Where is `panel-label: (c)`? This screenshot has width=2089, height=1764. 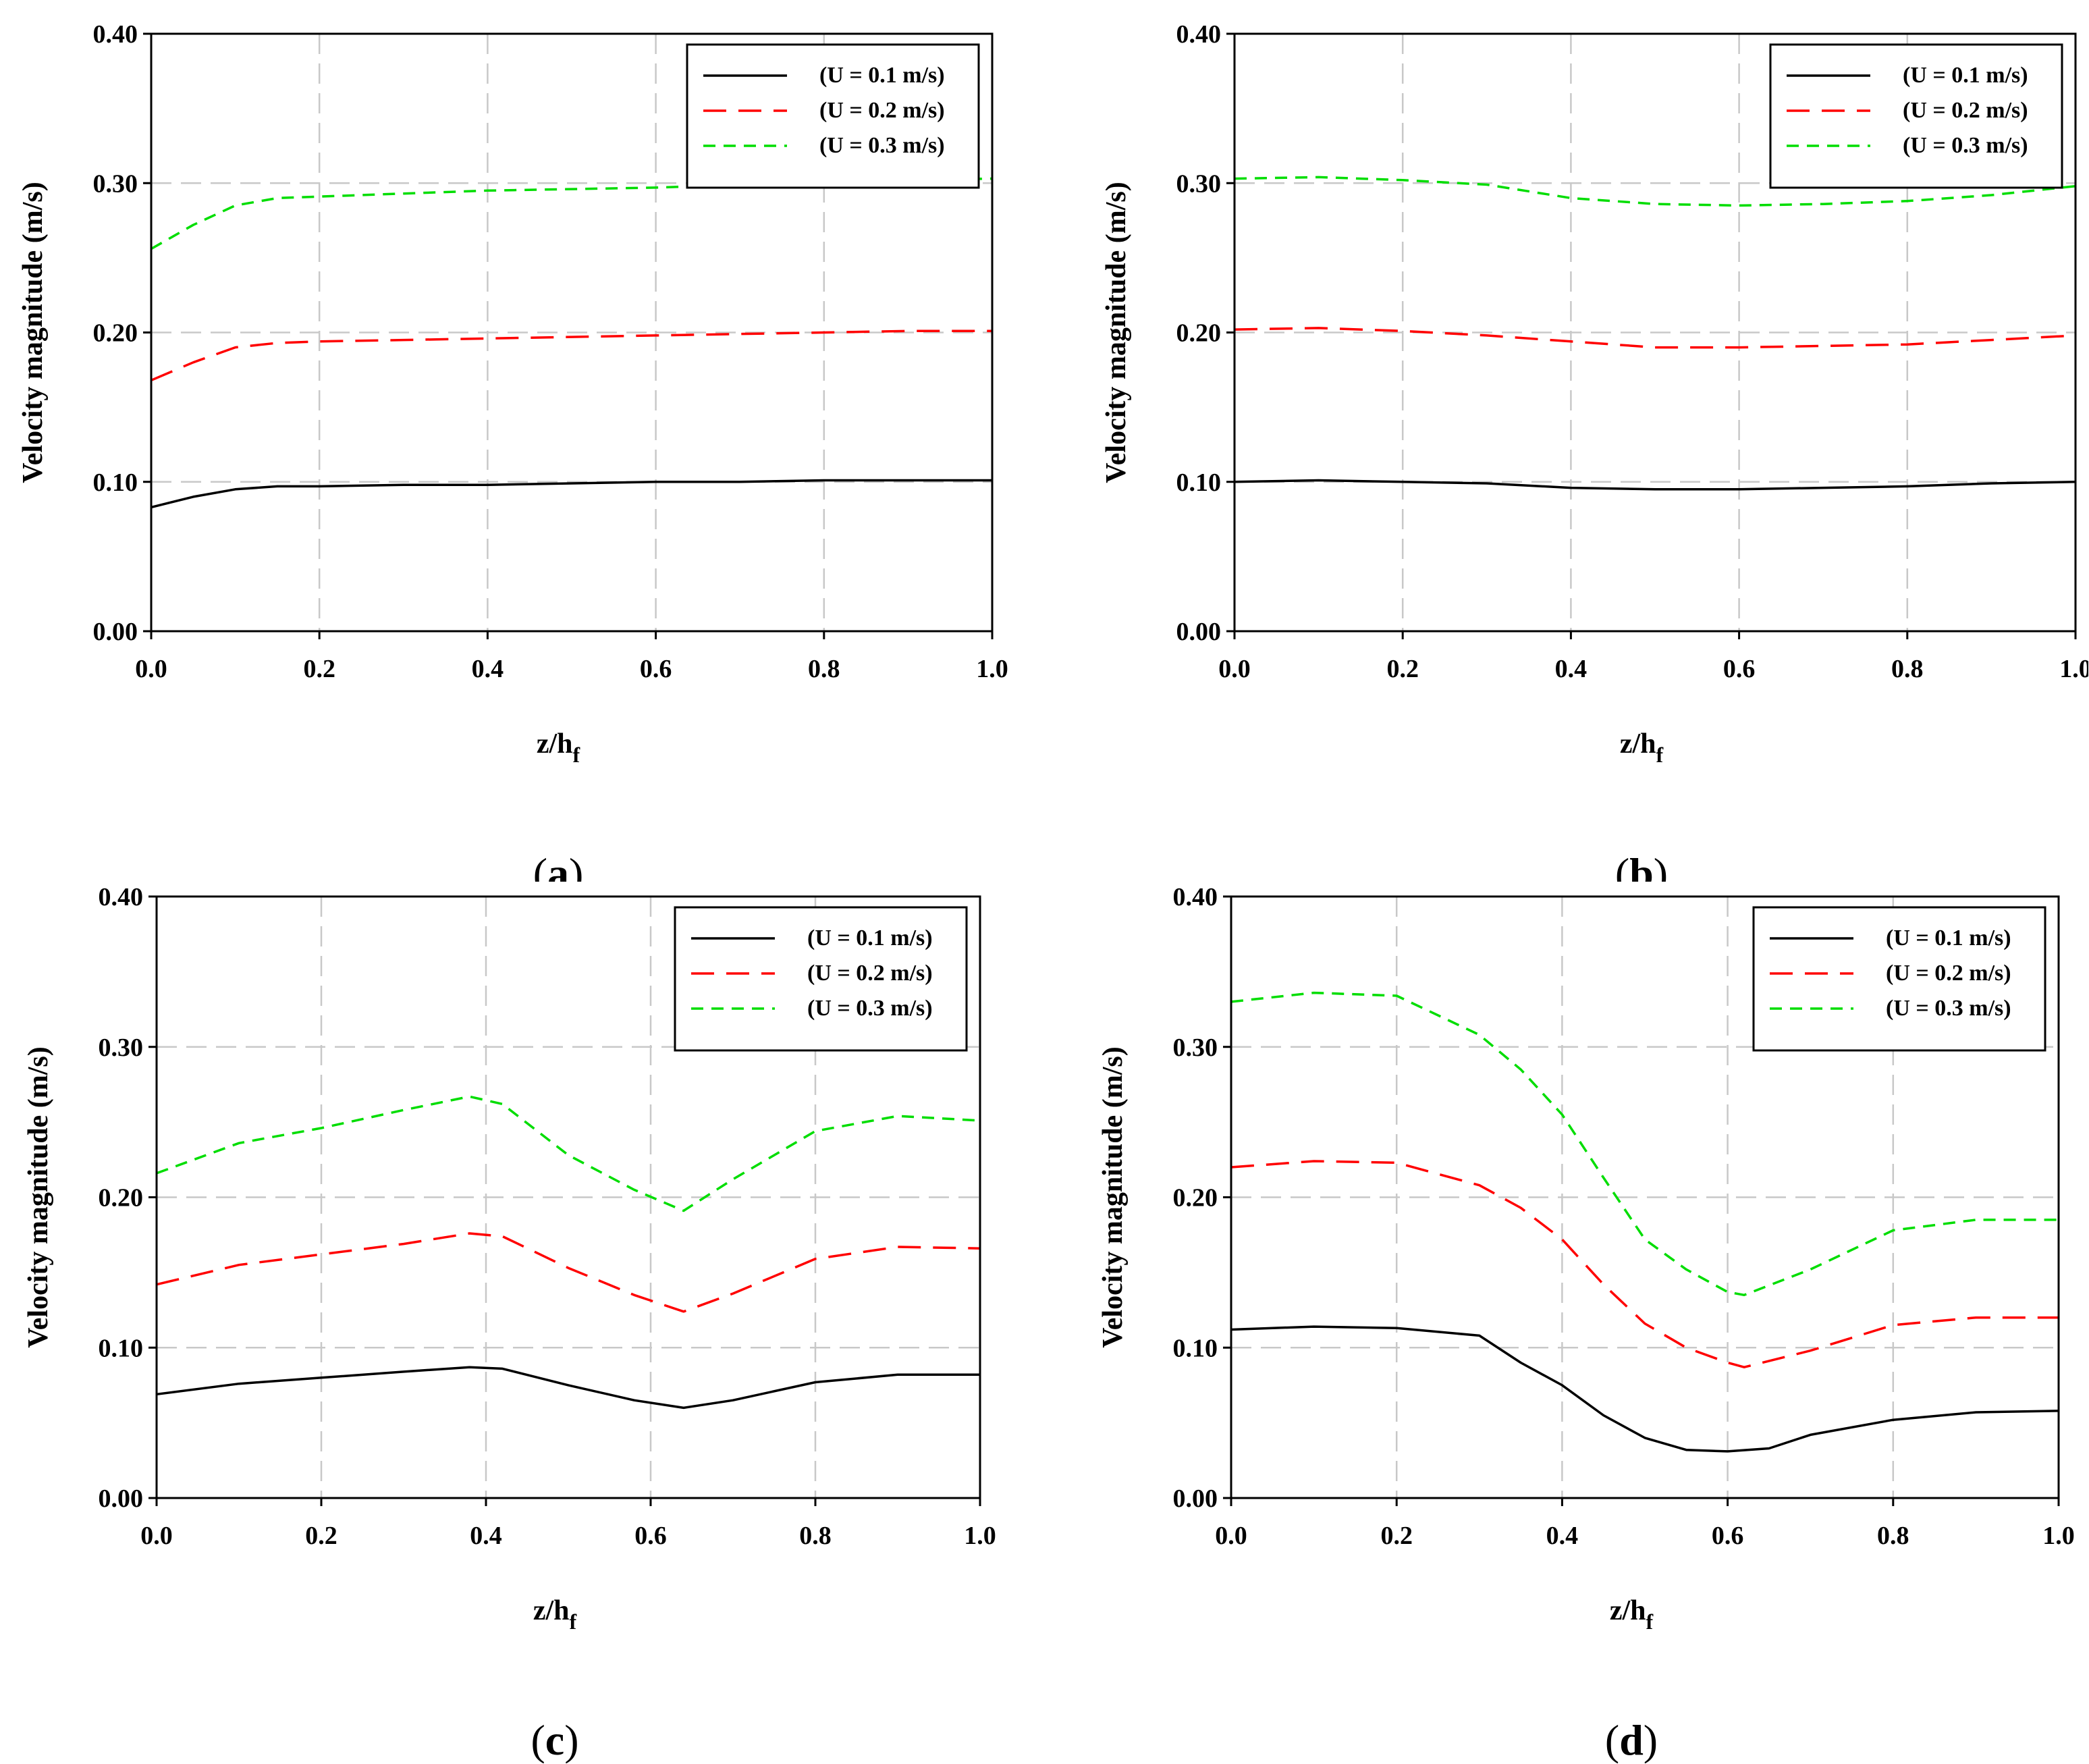
panel-label: (c) is located at coordinates (554, 1739).